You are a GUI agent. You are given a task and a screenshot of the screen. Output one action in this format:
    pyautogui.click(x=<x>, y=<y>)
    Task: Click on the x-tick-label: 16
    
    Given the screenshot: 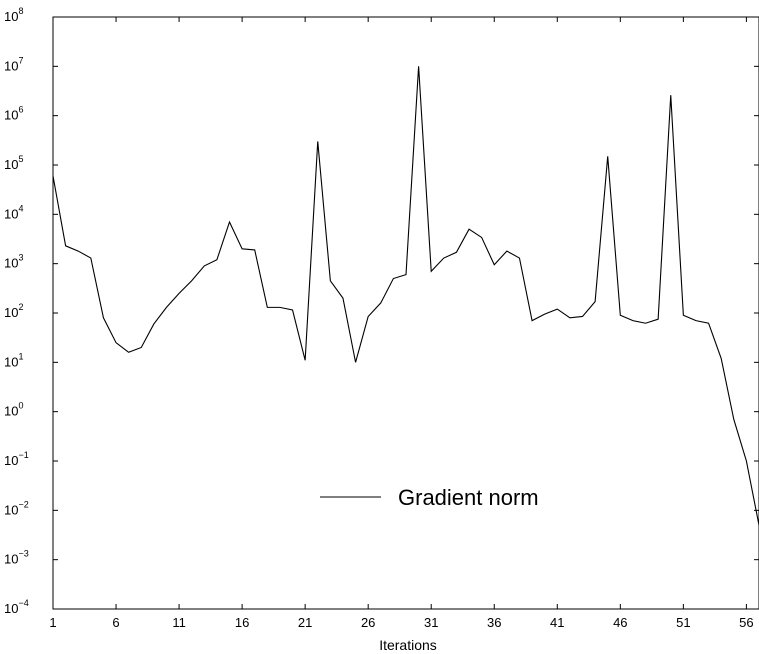 What is the action you would take?
    pyautogui.click(x=242, y=622)
    